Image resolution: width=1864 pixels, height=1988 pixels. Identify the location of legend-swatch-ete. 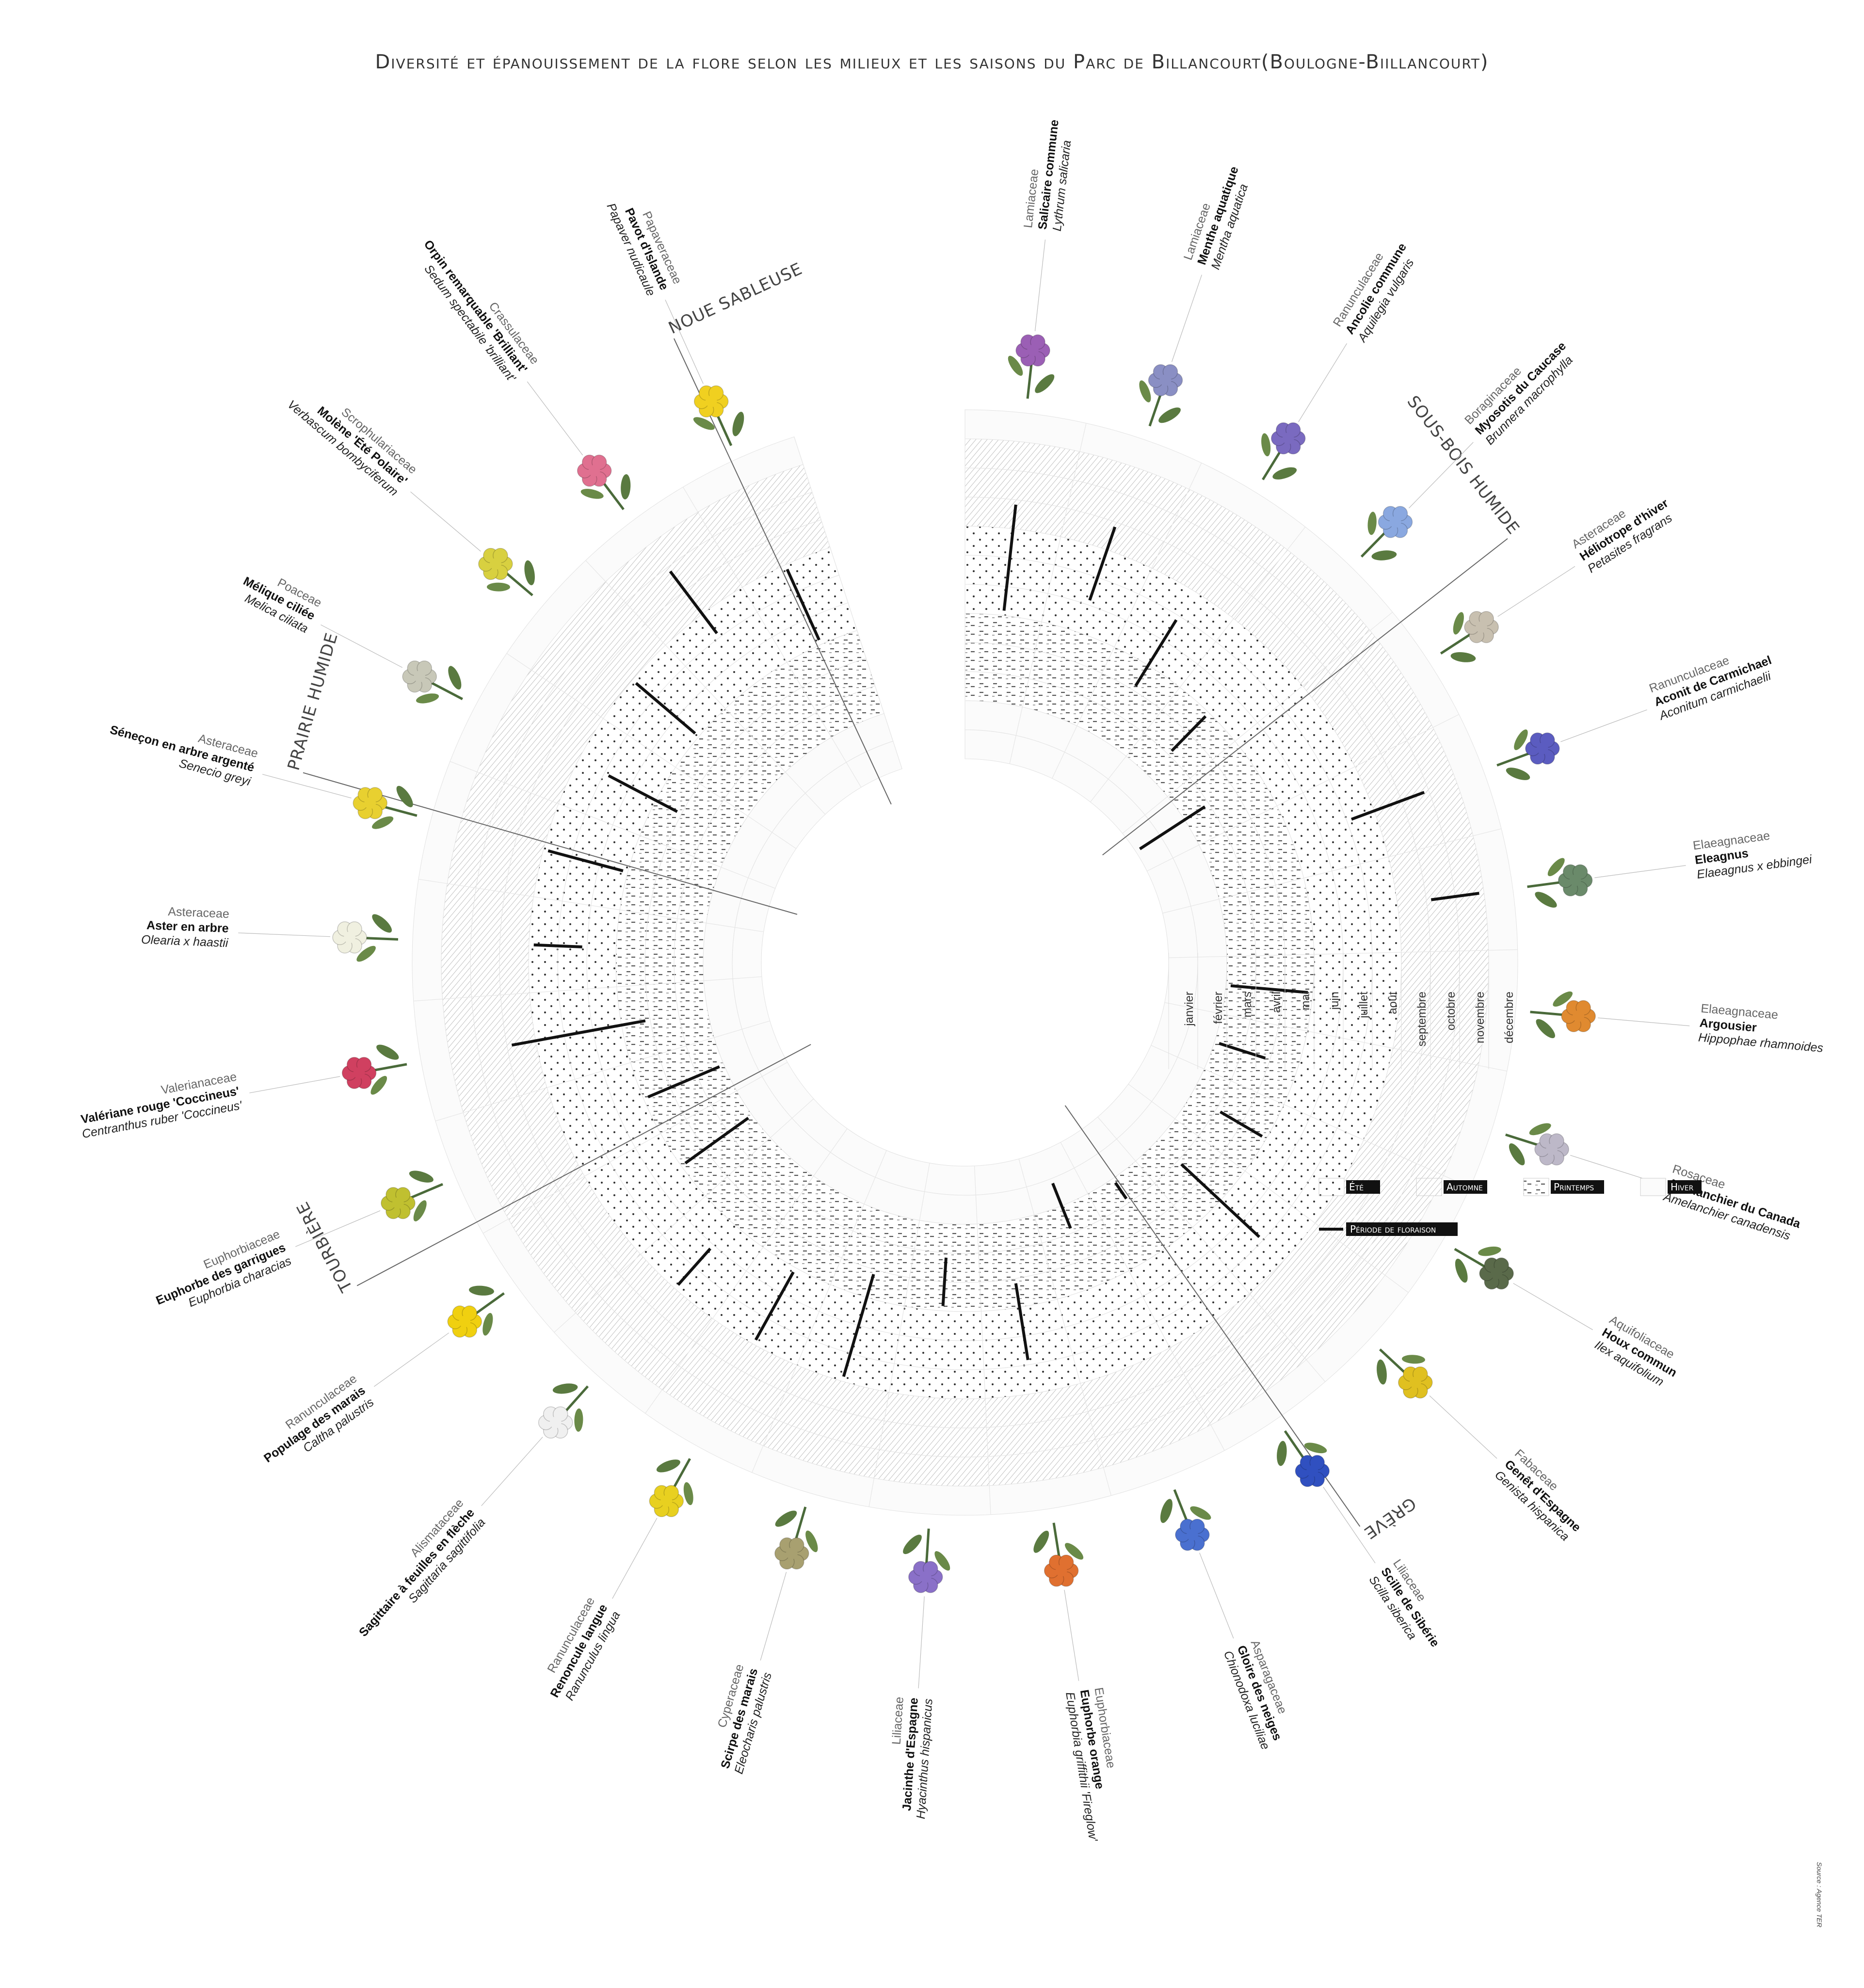
(1331, 1187).